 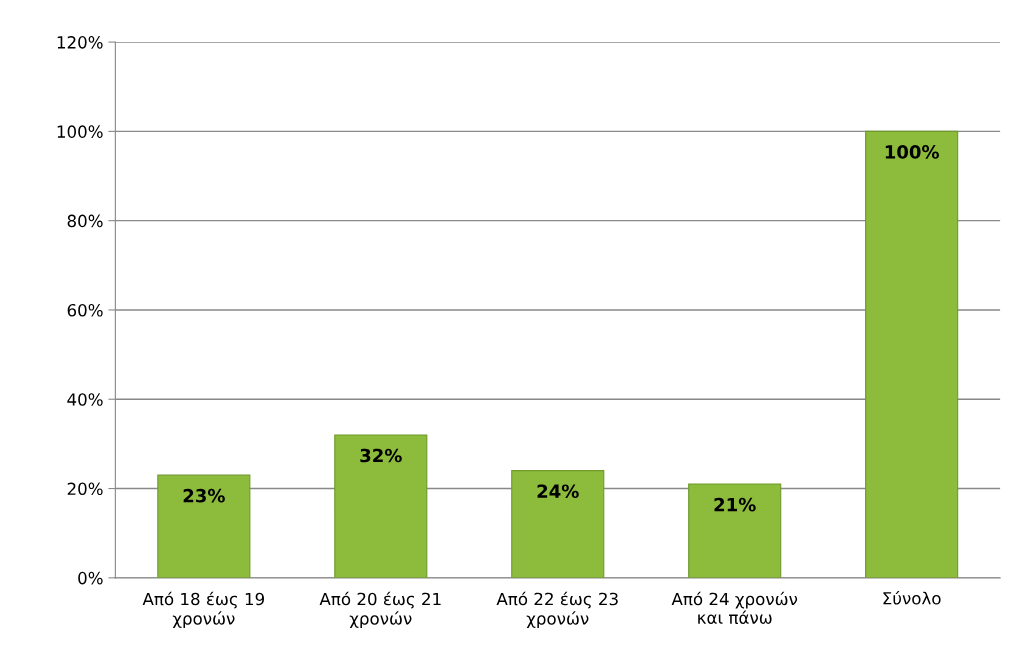 I want to click on data-label: 24%, so click(x=558, y=491).